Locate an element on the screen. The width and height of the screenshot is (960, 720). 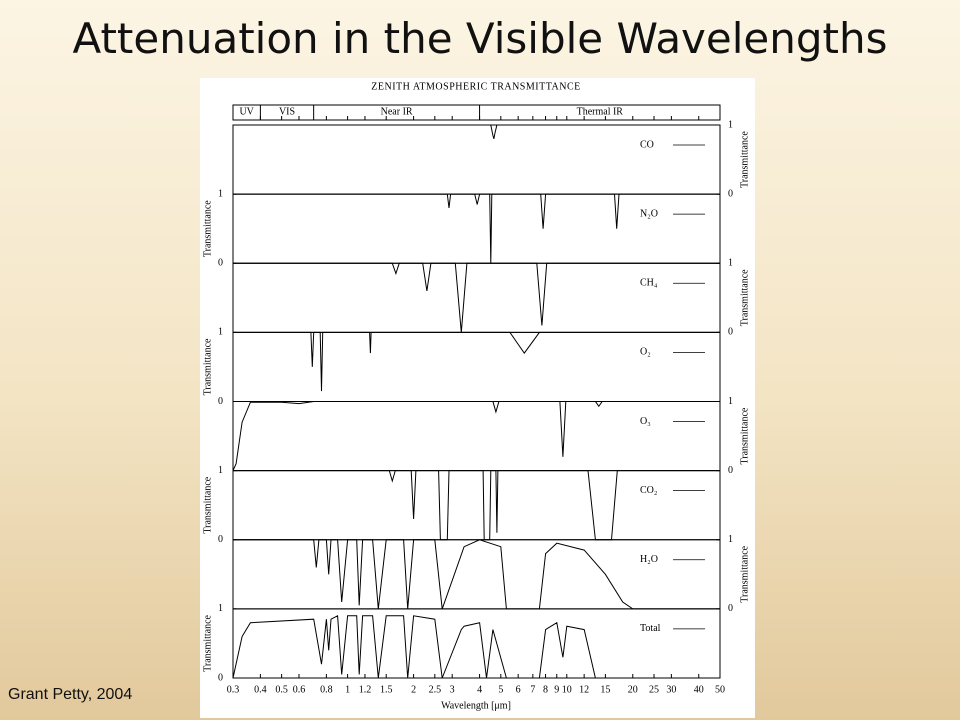
x-tick-label: 12 is located at coordinates (584, 689).